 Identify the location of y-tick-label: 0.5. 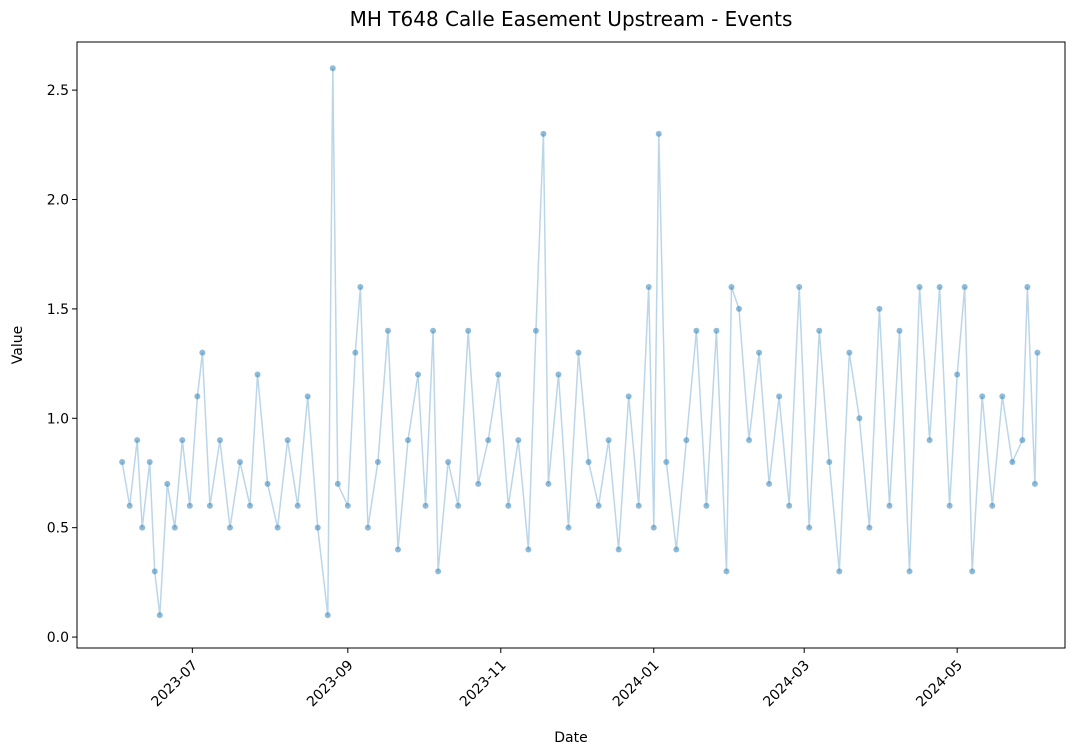
(58, 529).